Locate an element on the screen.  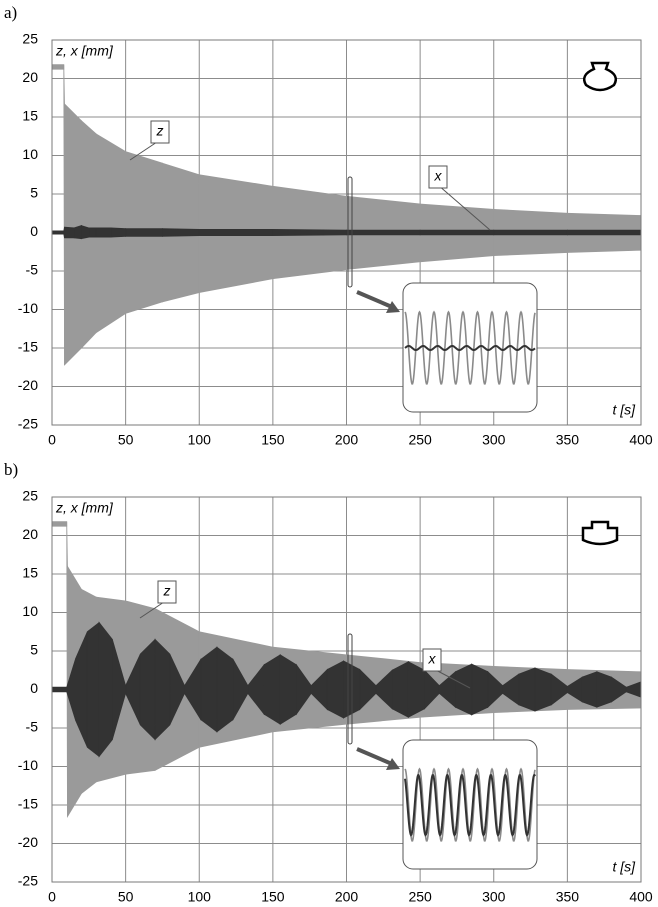
x-tick-label: 150 is located at coordinates (273, 440).